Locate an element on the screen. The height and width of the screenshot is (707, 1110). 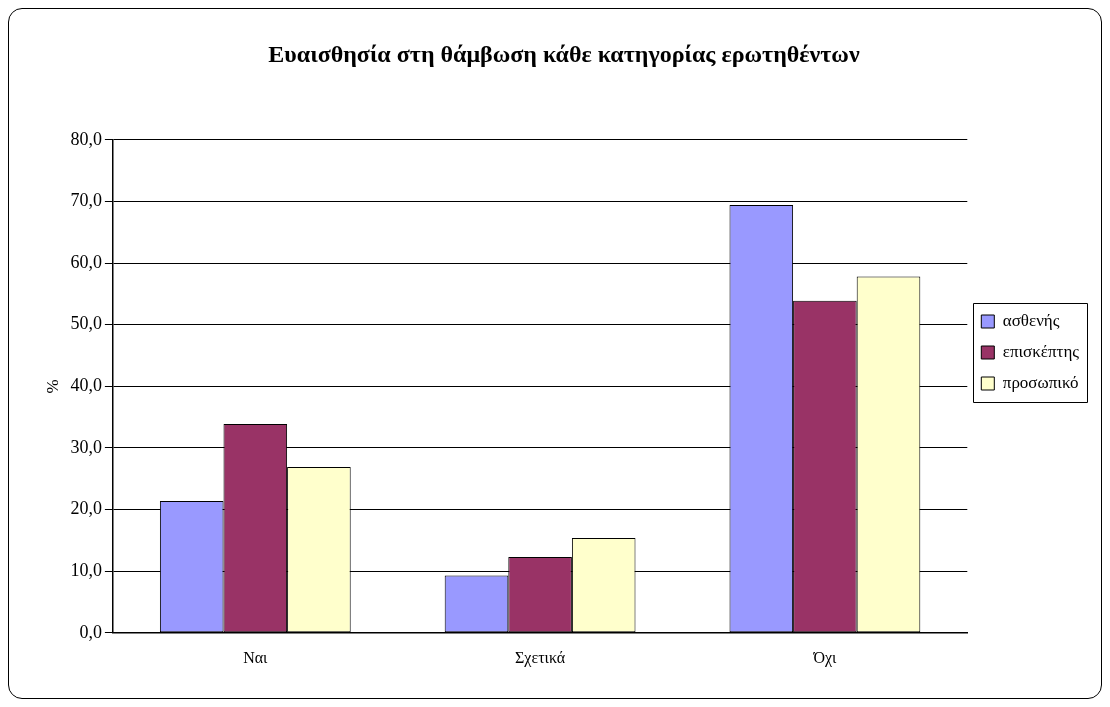
y-tick-label: 60,0 is located at coordinates (86, 261).